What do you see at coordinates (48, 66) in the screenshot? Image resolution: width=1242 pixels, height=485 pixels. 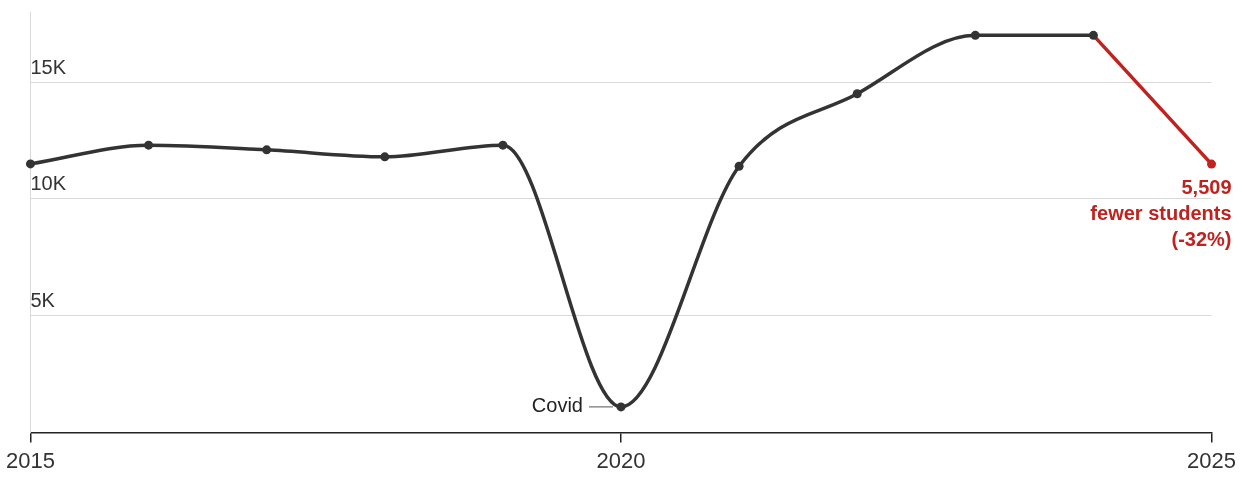 I see `y-tick-label: 15K` at bounding box center [48, 66].